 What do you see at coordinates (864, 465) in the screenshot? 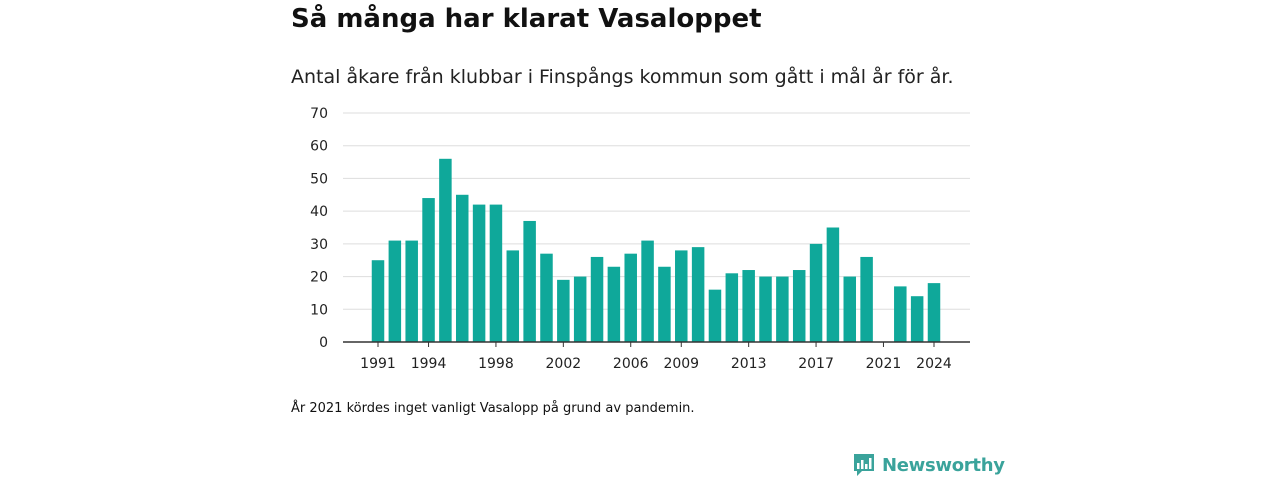
I see `newsworthy-logo-icon` at bounding box center [864, 465].